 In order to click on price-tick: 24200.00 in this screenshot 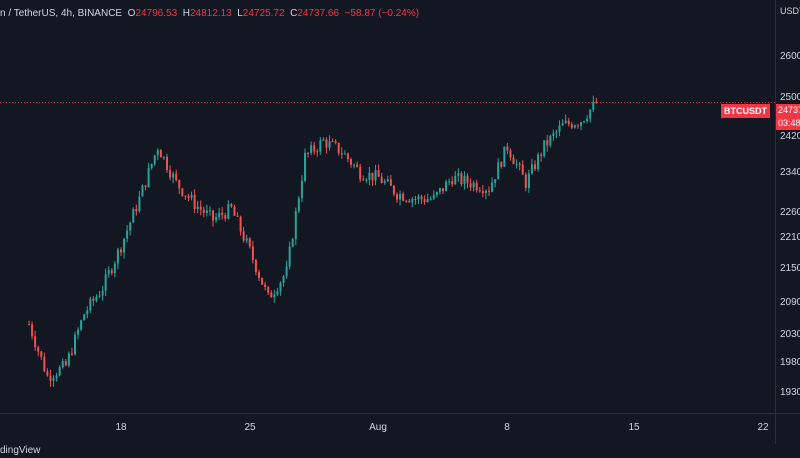, I will do `click(790, 136)`.